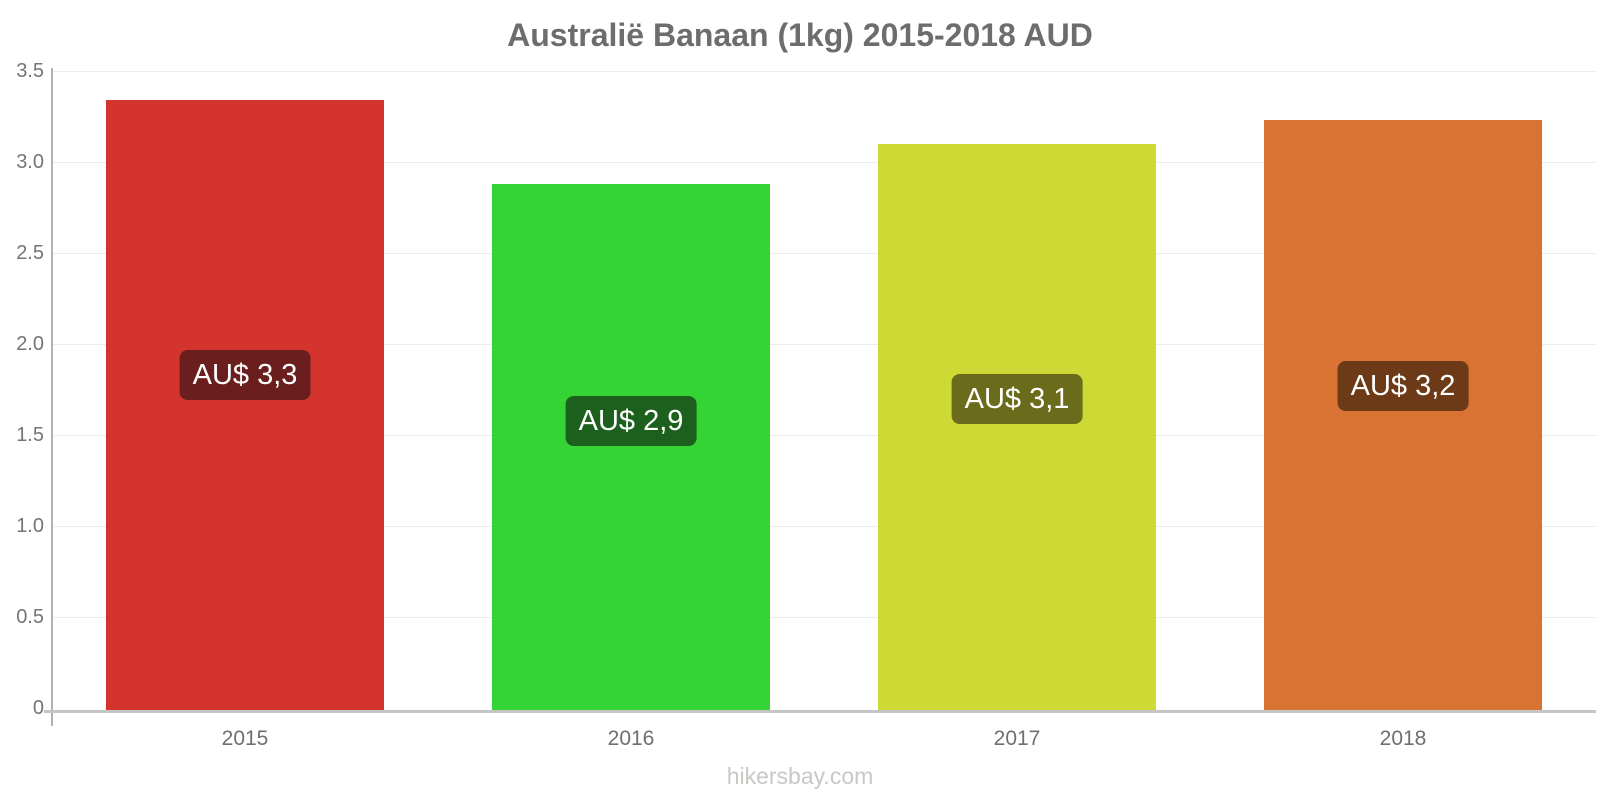  Describe the element at coordinates (38, 708) in the screenshot. I see `y-tick-label-0: 0` at that location.